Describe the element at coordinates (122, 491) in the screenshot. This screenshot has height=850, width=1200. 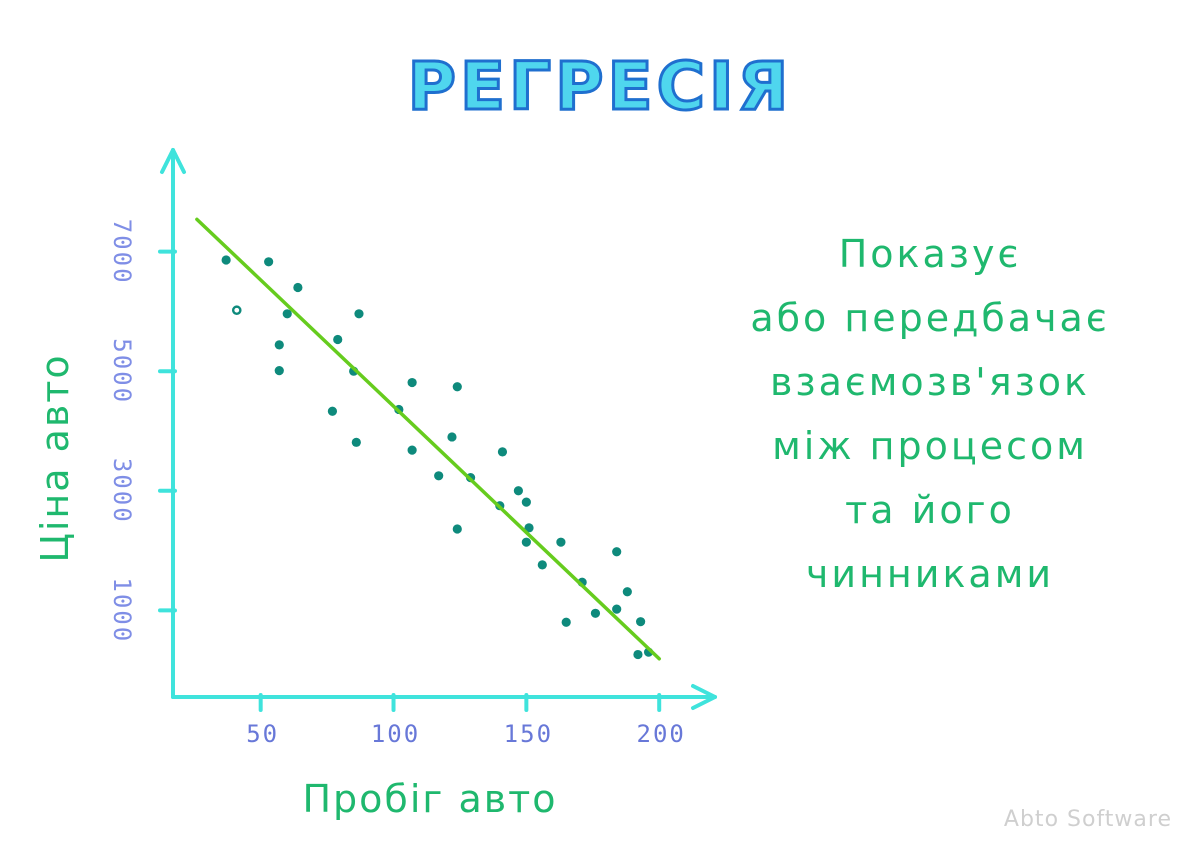
I see `y-tick-label: 3000` at that location.